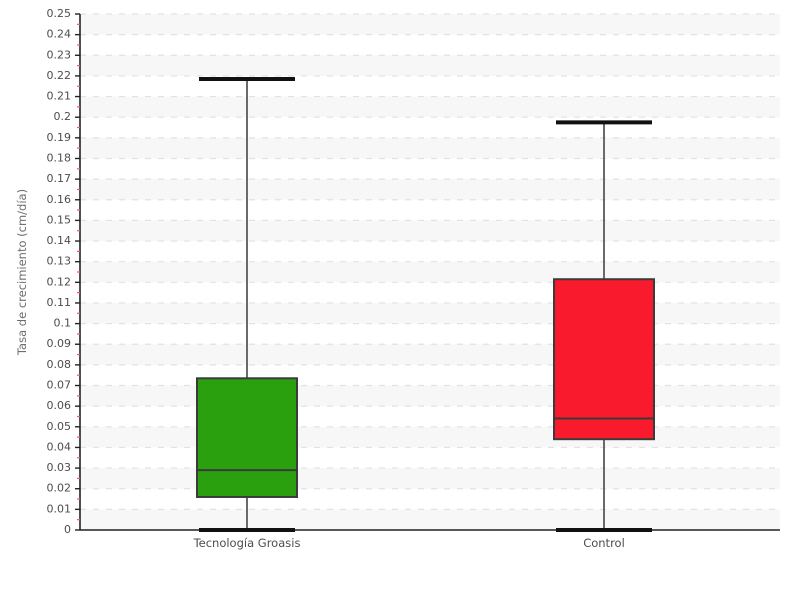 This screenshot has width=800, height=600. I want to click on y-tick-label: 0.13, so click(59, 261).